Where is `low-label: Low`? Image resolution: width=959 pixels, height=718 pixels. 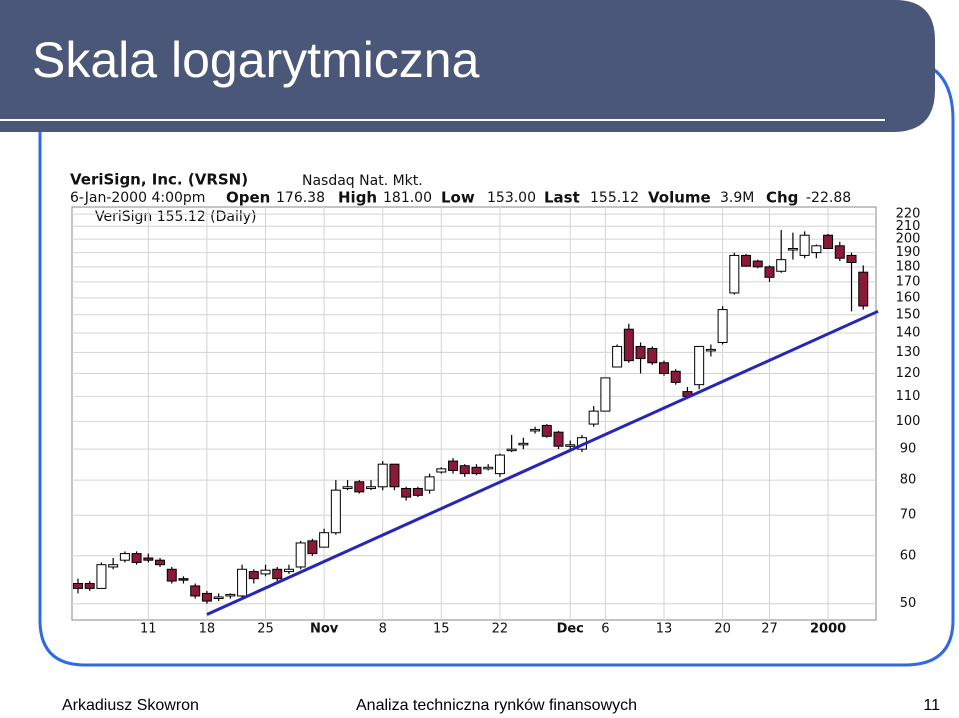
low-label: Low is located at coordinates (458, 198).